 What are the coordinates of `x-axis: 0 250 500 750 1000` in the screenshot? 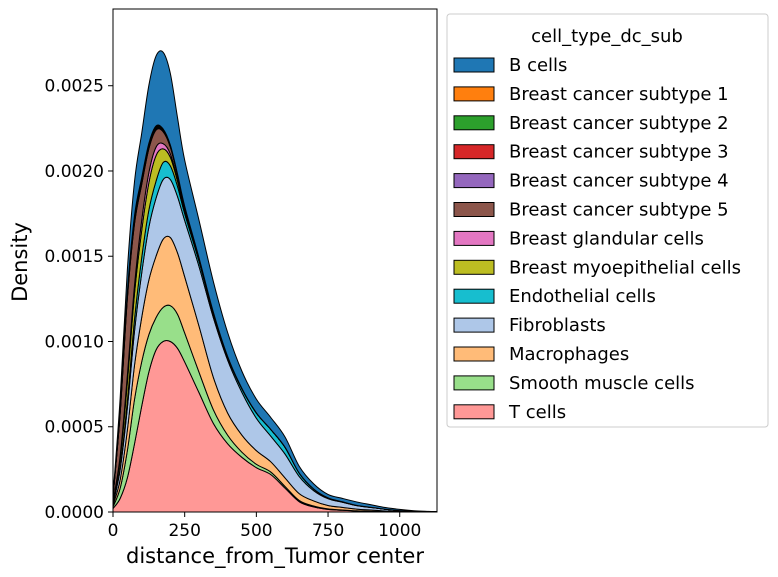 It's located at (264, 526).